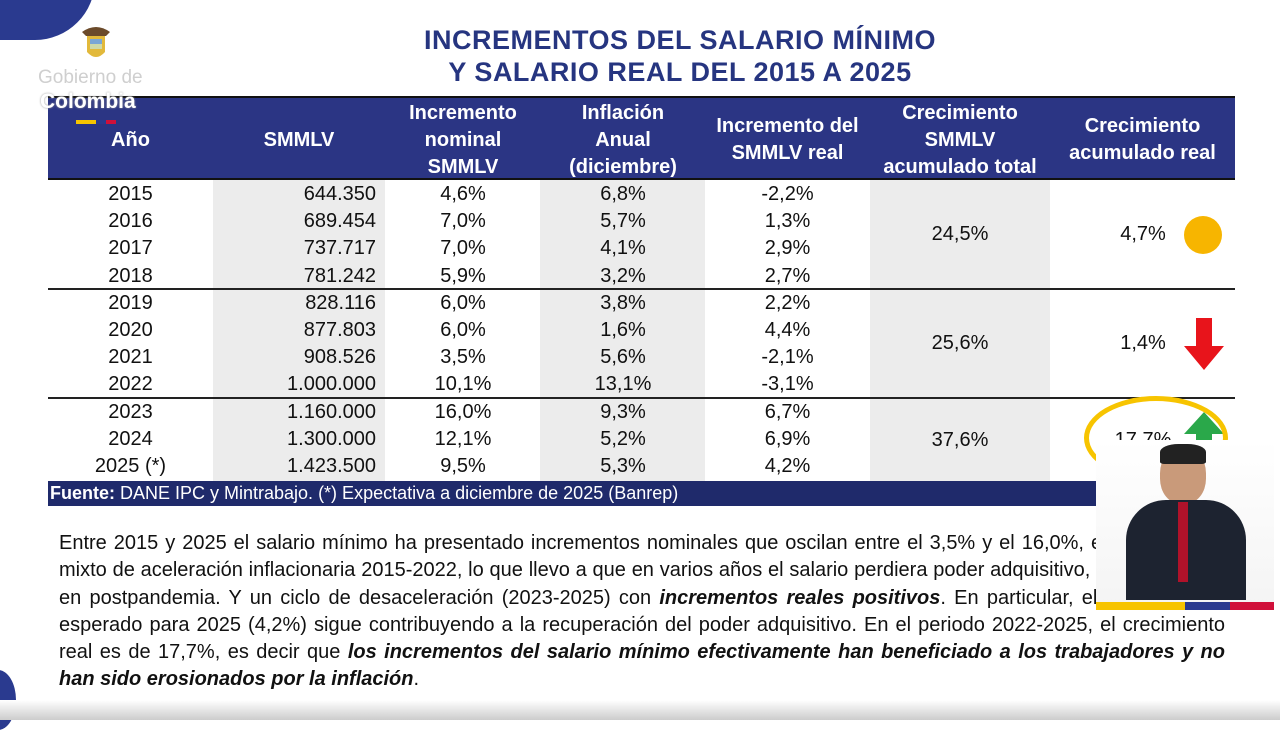 This screenshot has width=1280, height=730. Describe the element at coordinates (787, 411) in the screenshot. I see `cell-real: 6,7%` at that location.